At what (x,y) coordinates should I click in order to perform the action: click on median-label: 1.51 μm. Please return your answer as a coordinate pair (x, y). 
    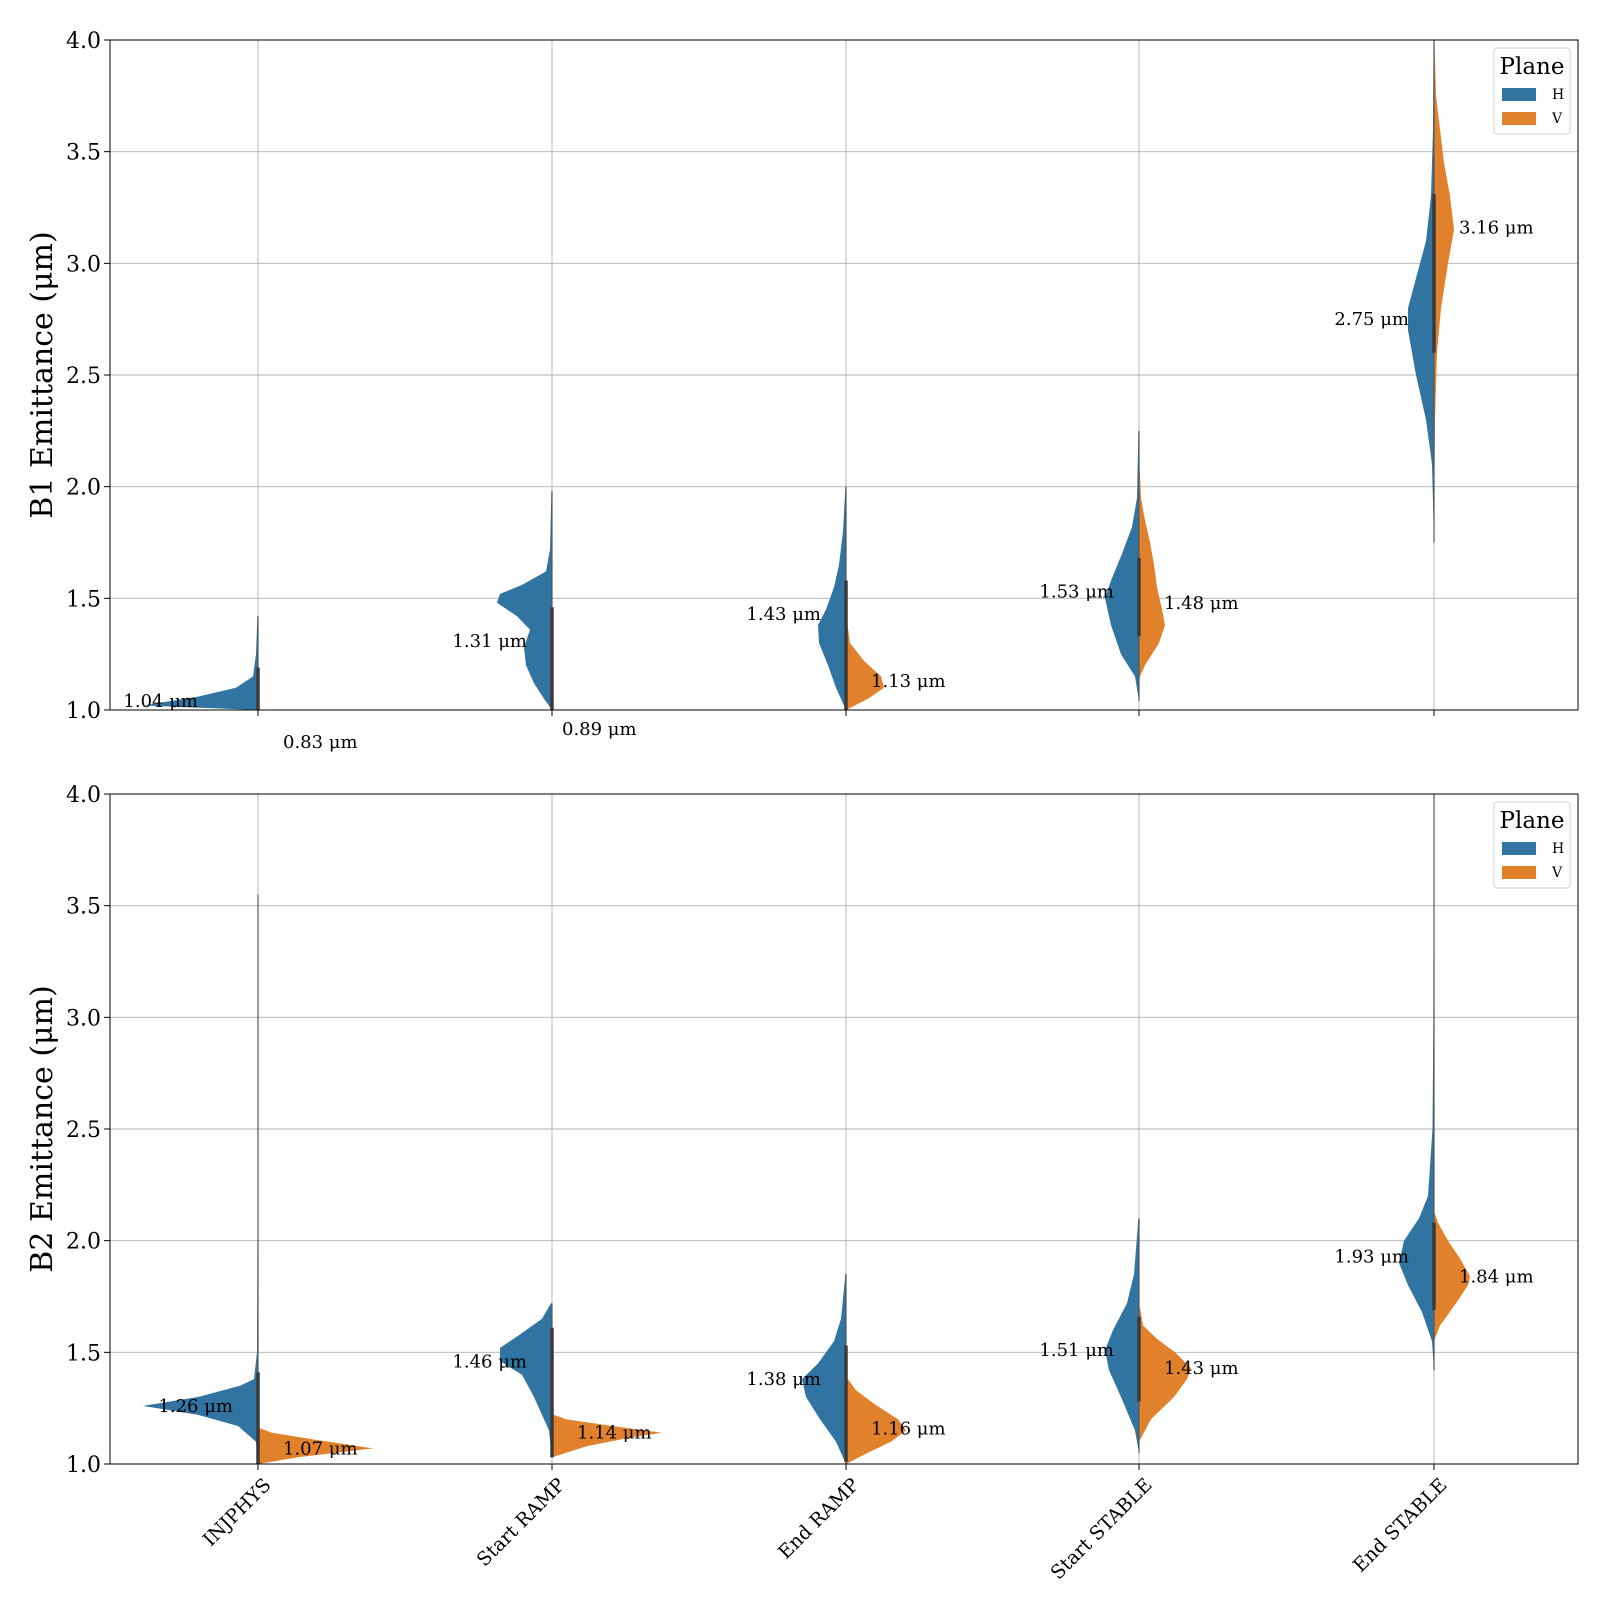
    Looking at the image, I should click on (1076, 1350).